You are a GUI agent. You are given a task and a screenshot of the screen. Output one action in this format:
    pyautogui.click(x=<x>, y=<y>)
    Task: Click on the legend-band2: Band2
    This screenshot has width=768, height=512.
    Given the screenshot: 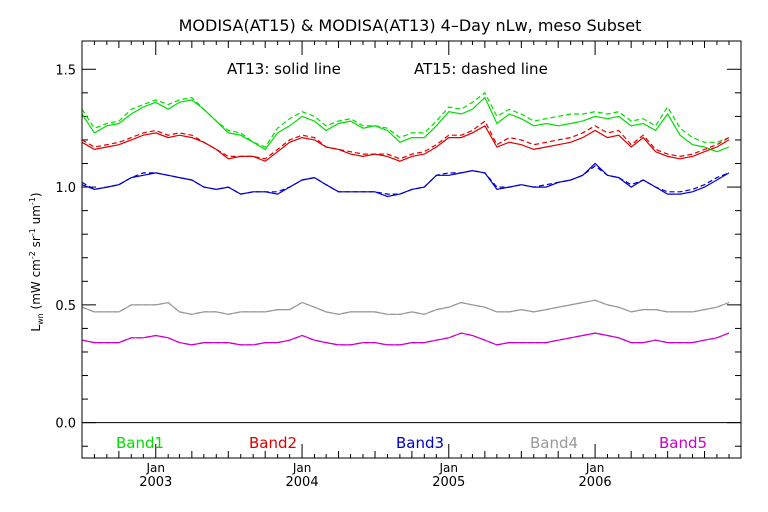 What is the action you would take?
    pyautogui.click(x=273, y=443)
    